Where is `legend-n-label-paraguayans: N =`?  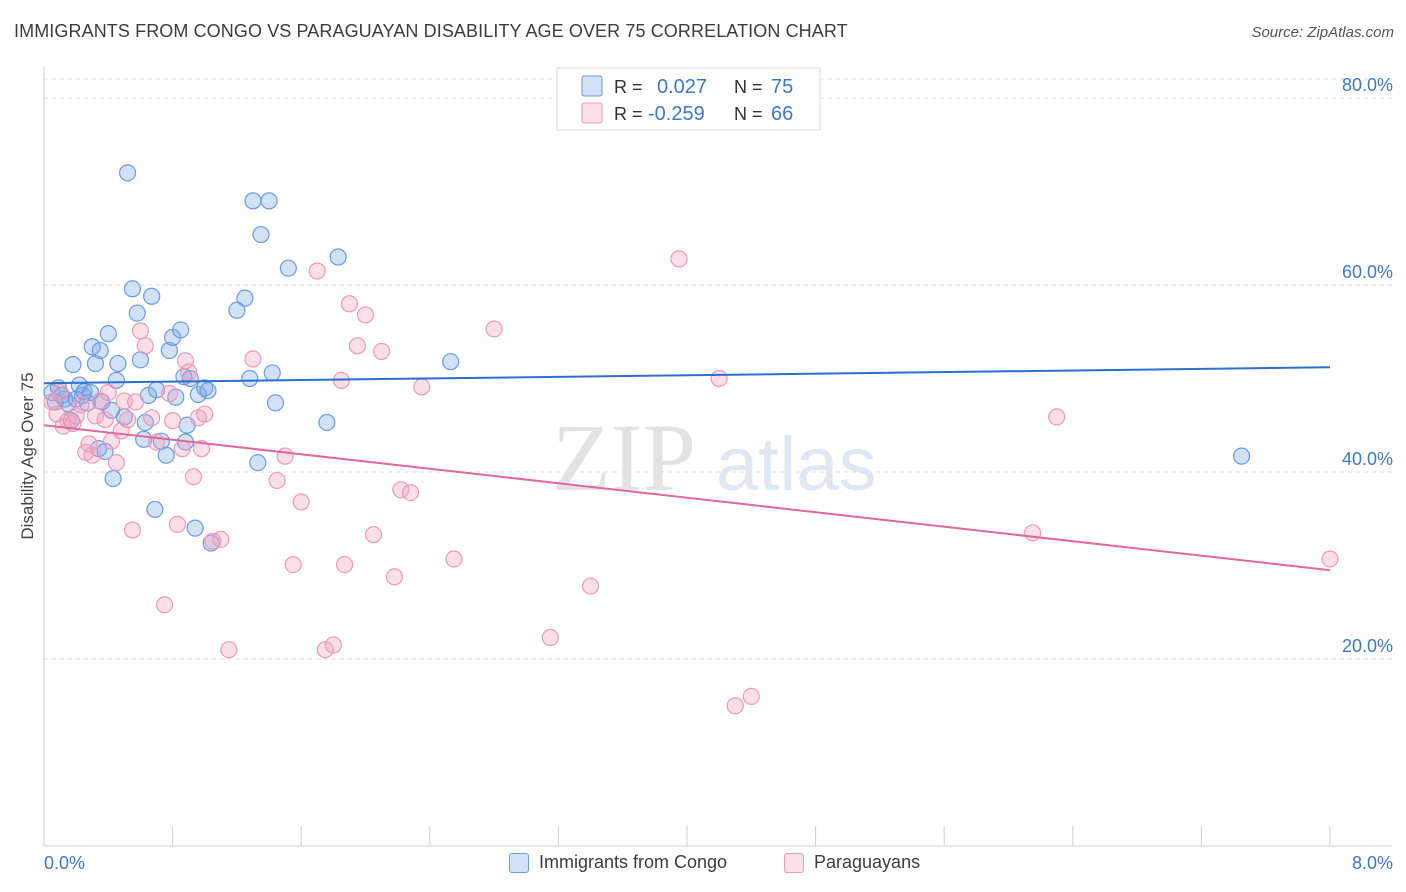 legend-n-label-paraguayans: N = is located at coordinates (748, 114).